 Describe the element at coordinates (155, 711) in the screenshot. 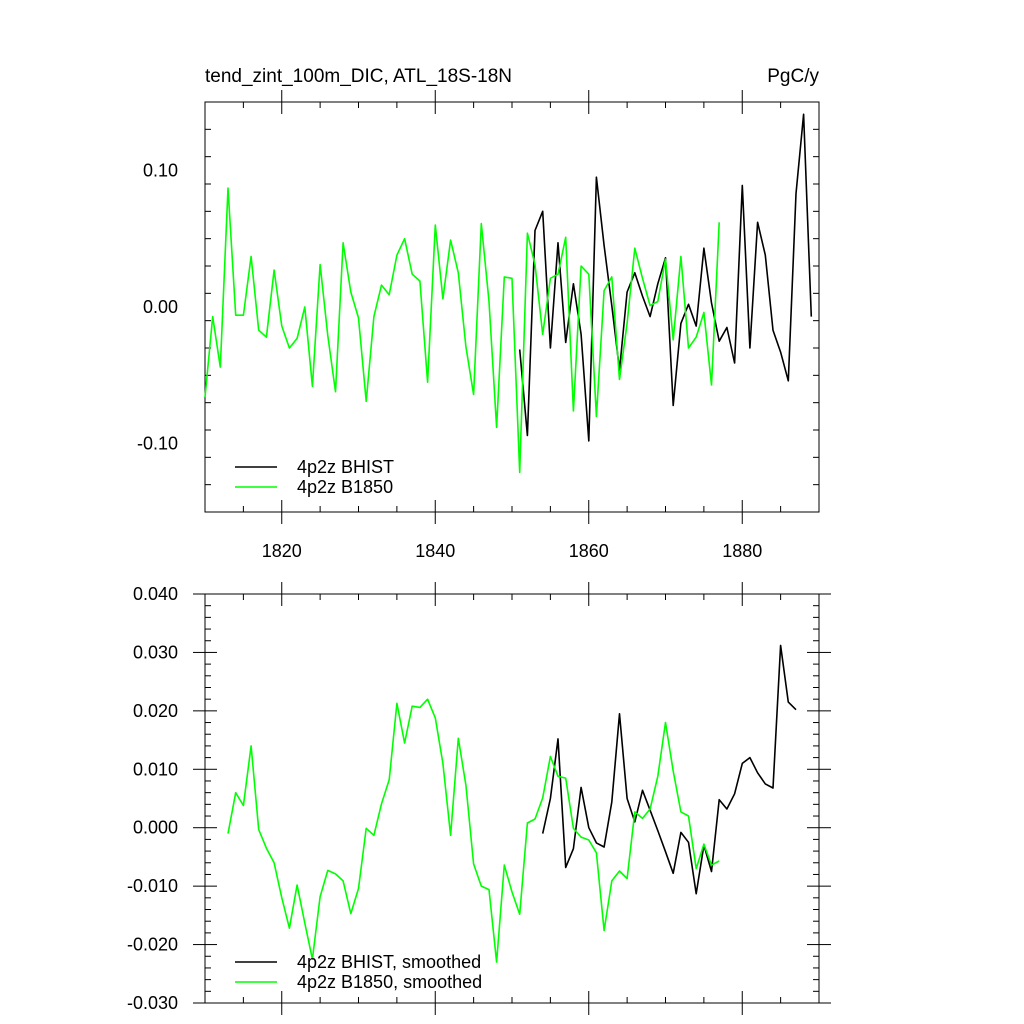

I see `y-tick-label: 0.020` at that location.